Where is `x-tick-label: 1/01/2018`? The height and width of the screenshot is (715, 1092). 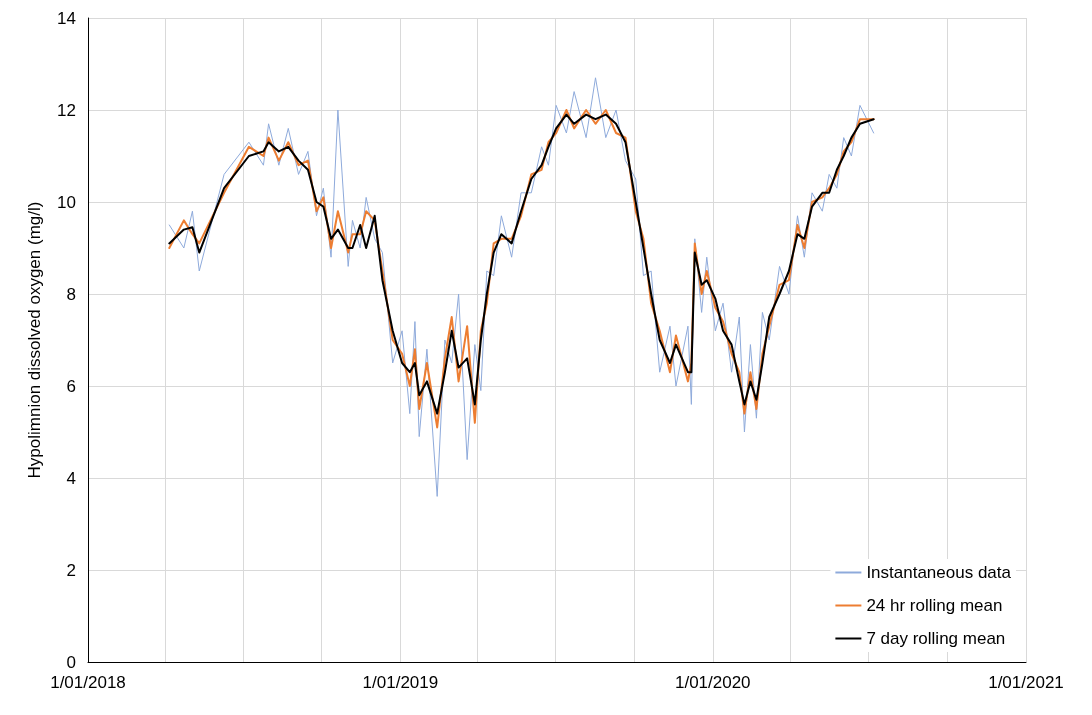 x-tick-label: 1/01/2018 is located at coordinates (88, 682).